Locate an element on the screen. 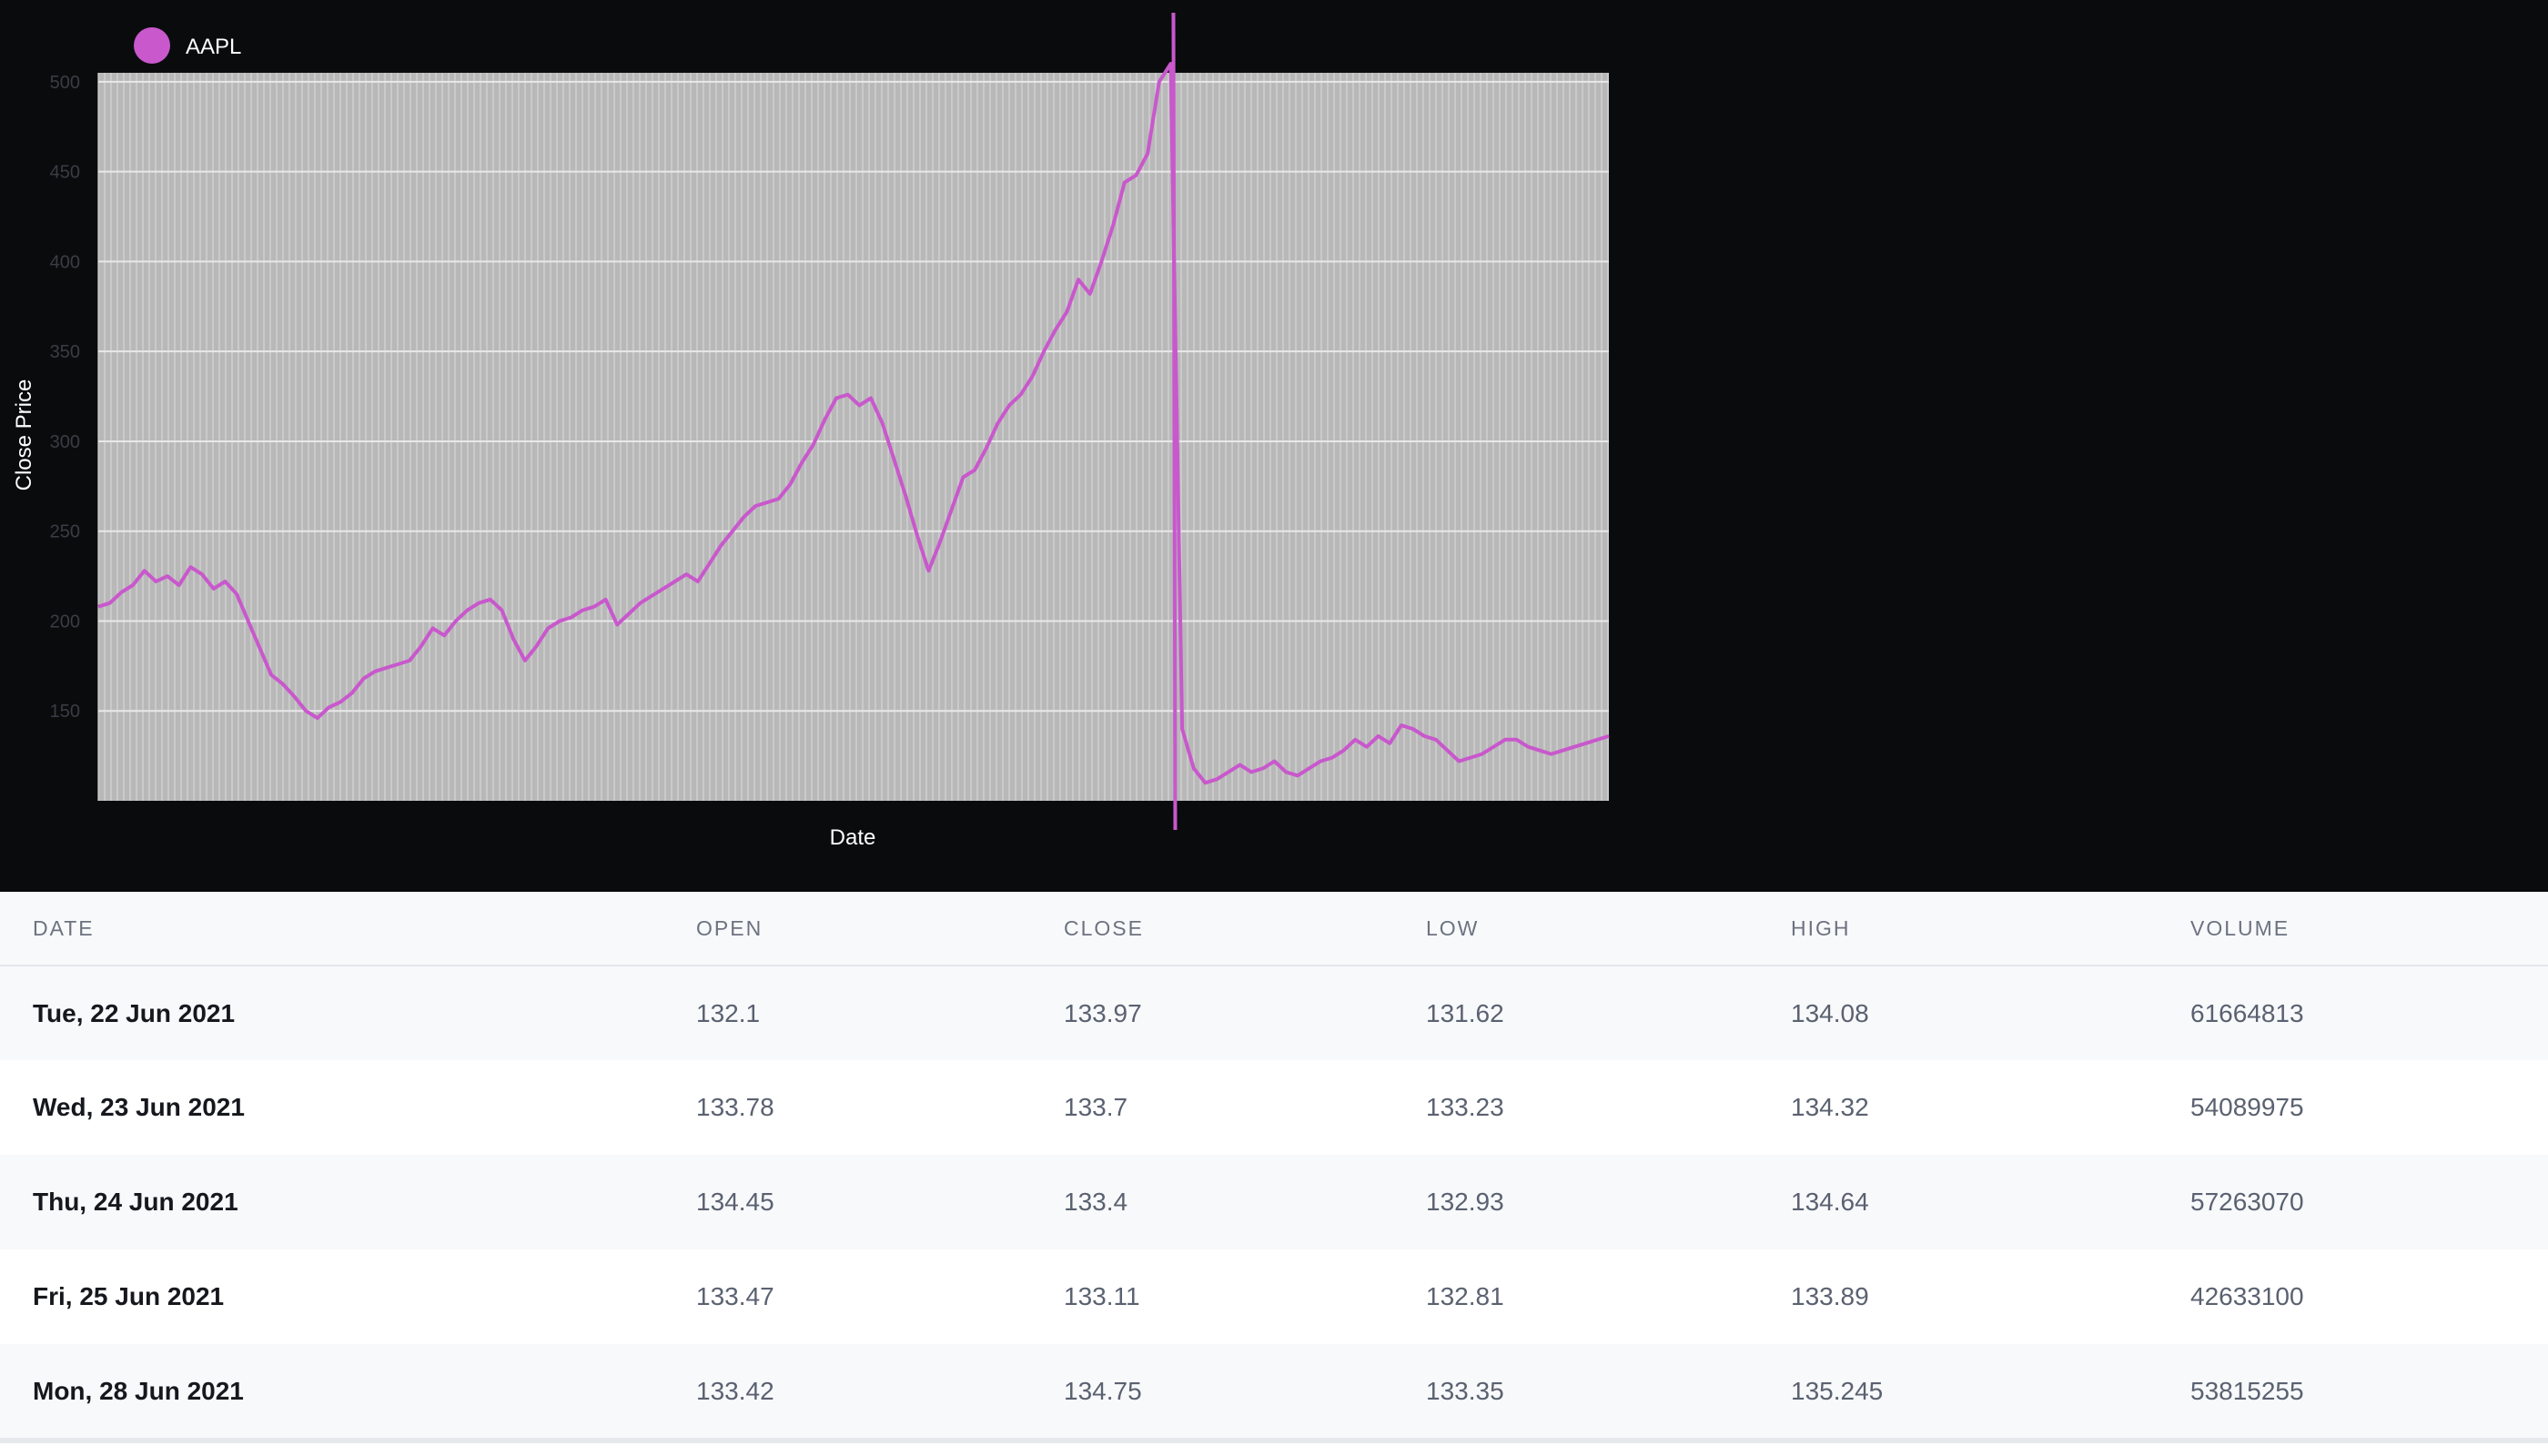 The image size is (2548, 1456). cell-low: 132.93 is located at coordinates (1465, 1202).